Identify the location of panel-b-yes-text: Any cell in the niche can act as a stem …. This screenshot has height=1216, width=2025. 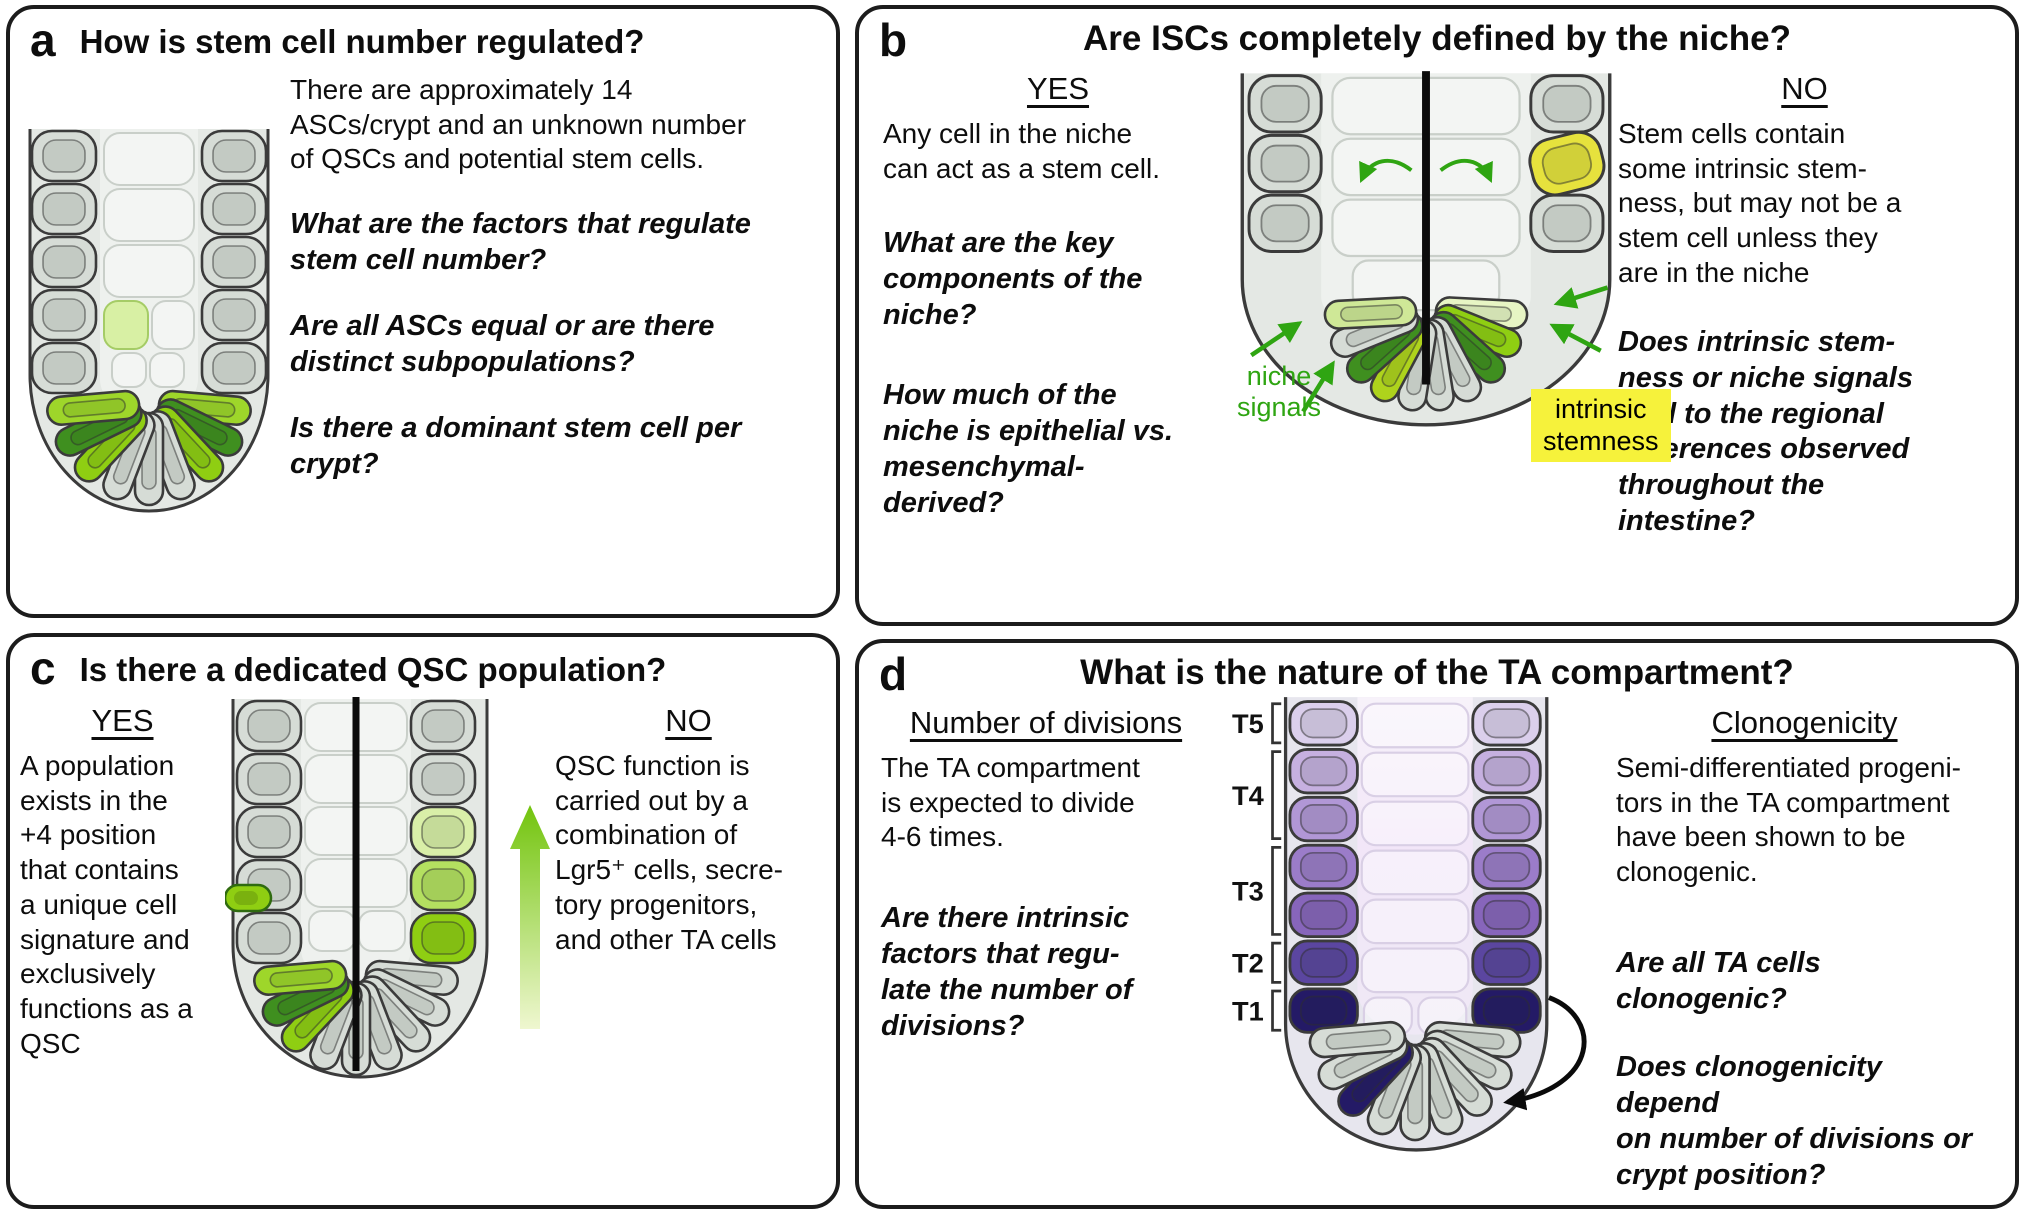
(1022, 151).